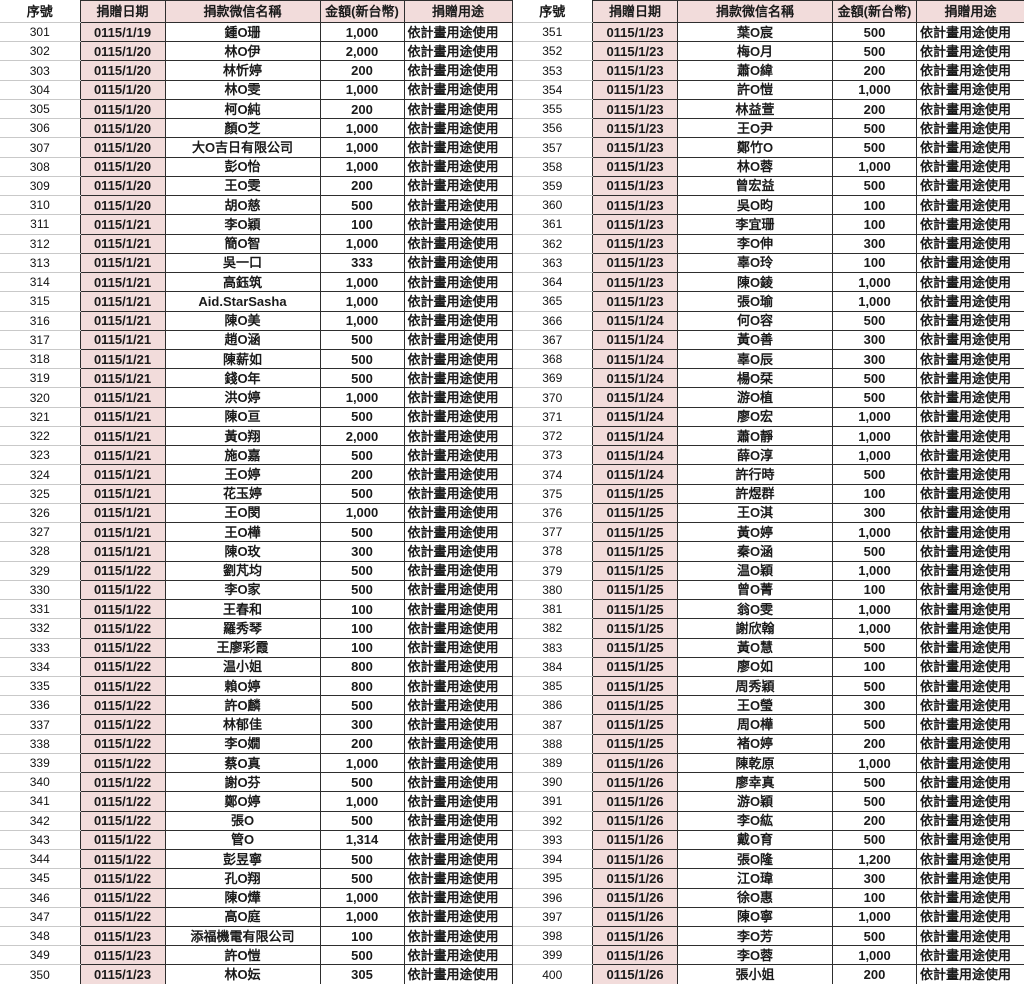  What do you see at coordinates (552, 898) in the screenshot?
I see `cell-serial: 396` at bounding box center [552, 898].